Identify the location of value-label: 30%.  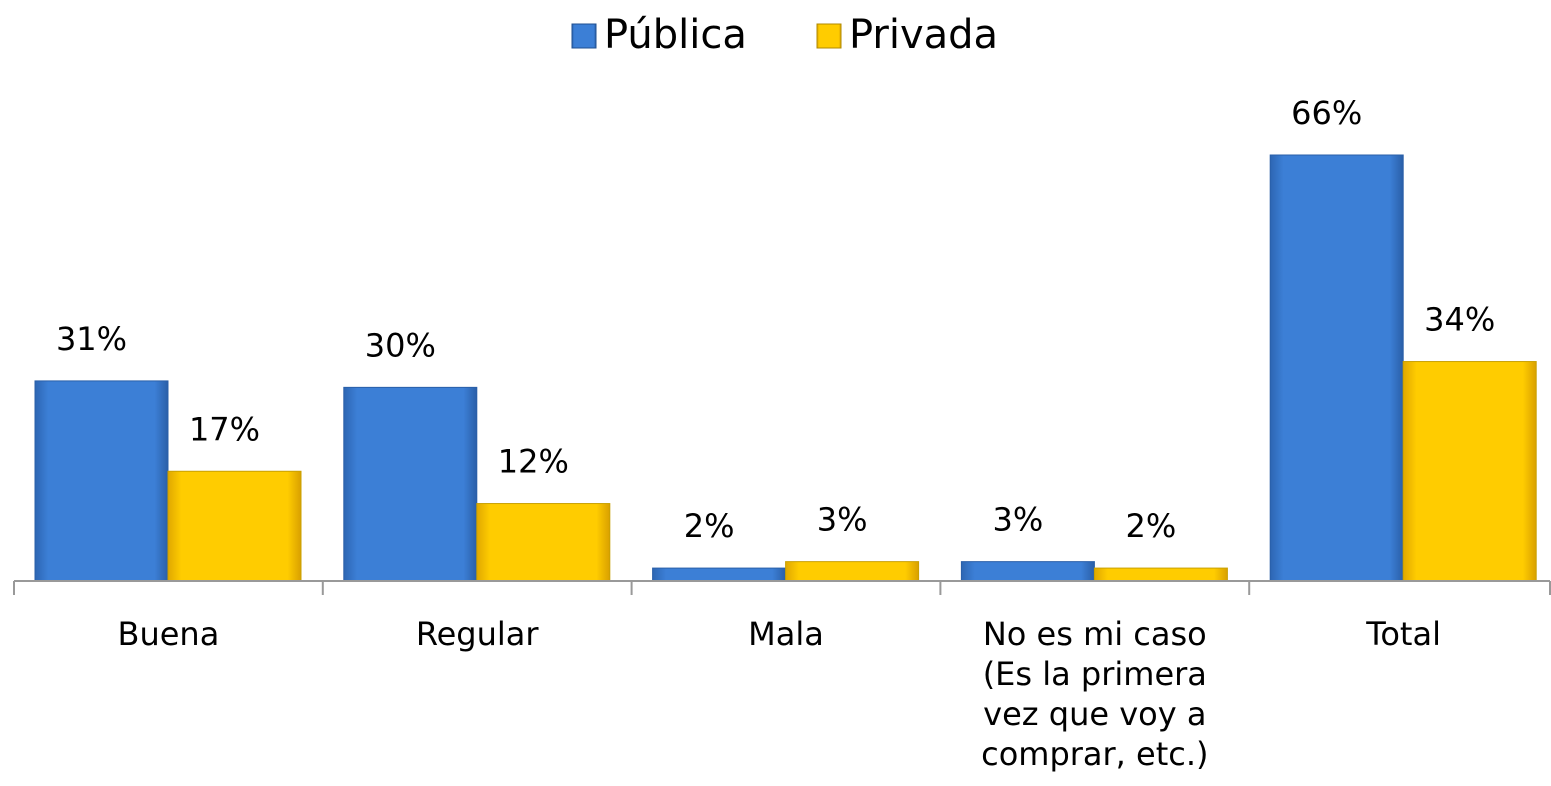
(400, 345).